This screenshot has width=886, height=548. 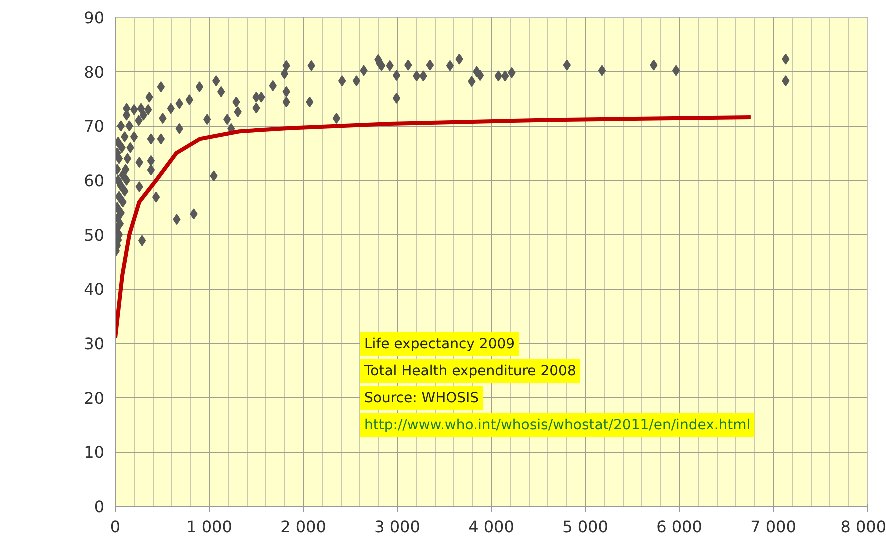 I want to click on x-tick-label: 1 000, so click(x=209, y=527).